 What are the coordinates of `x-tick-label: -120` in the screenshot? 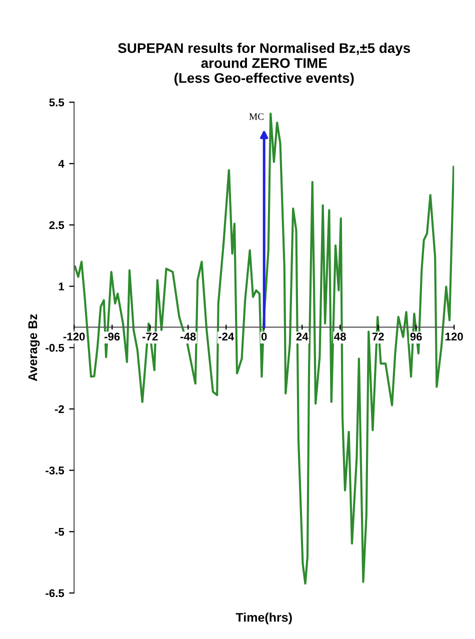 It's located at (74, 336).